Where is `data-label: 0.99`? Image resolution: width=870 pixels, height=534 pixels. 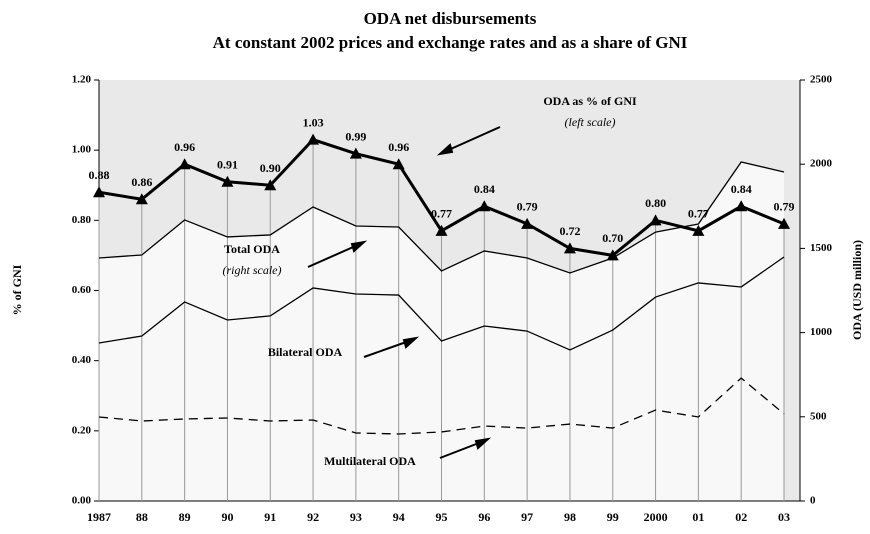
data-label: 0.99 is located at coordinates (355, 136).